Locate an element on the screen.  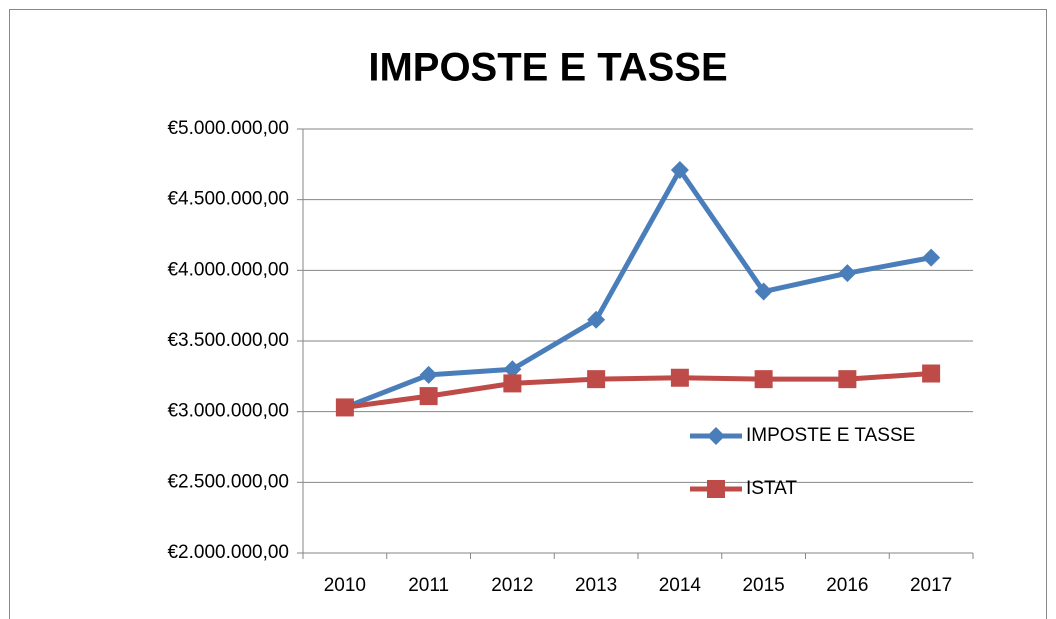
chart-title: IMPOSTE E TASSE is located at coordinates (547, 68).